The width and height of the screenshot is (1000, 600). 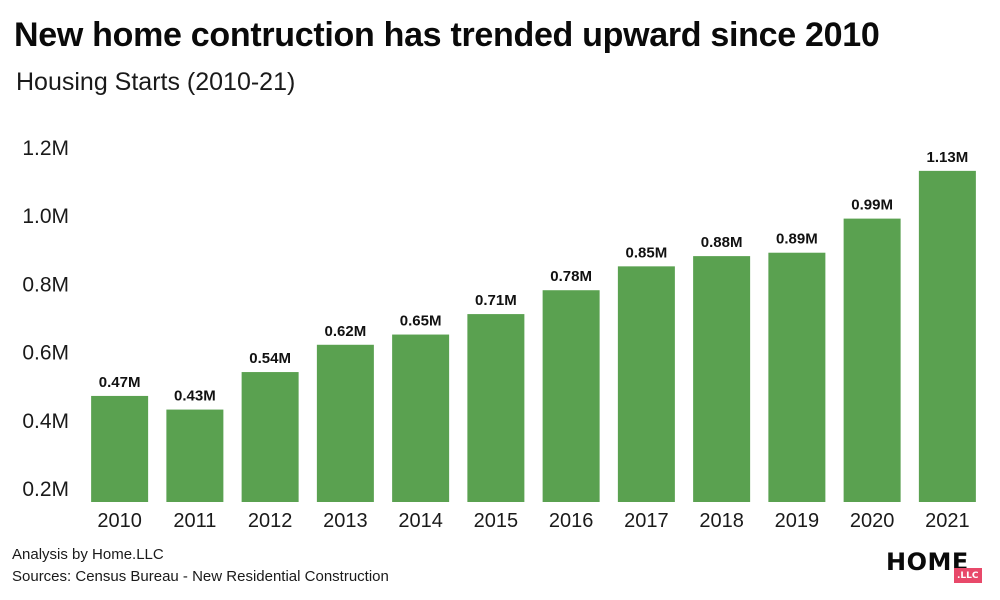 I want to click on y-tick-label: 0.6M, so click(x=45, y=353).